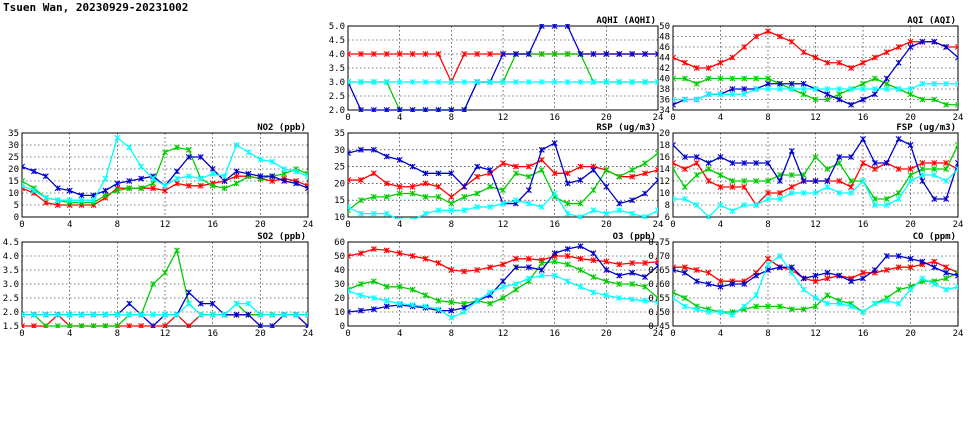  Describe the element at coordinates (815, 334) in the screenshot. I see `x-tick-label: 12` at that location.